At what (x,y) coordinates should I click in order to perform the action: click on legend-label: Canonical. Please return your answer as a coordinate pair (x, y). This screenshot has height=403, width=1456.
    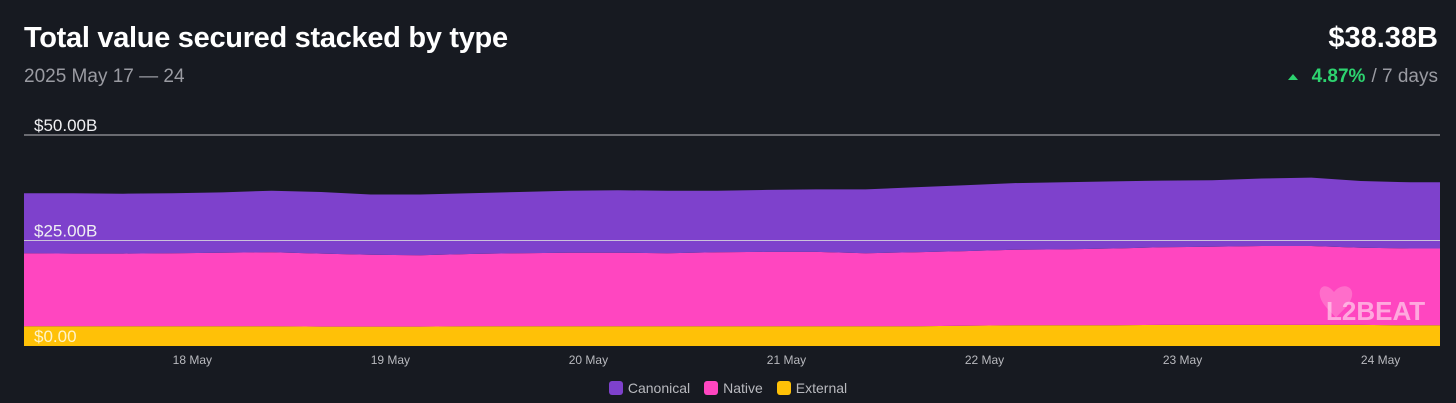
    Looking at the image, I should click on (659, 388).